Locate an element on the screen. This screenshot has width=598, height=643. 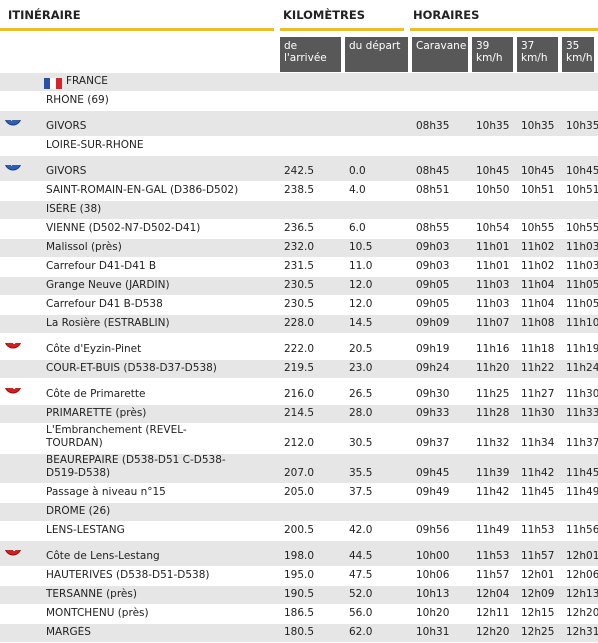
value-cell: 09h56 is located at coordinates (433, 530).